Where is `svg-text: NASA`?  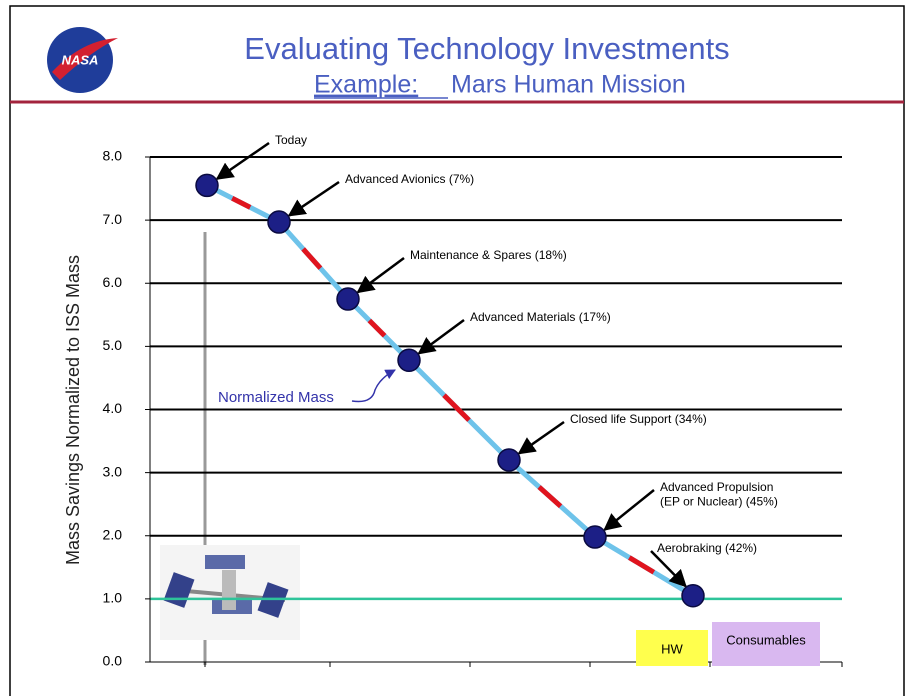 svg-text: NASA is located at coordinates (80, 59).